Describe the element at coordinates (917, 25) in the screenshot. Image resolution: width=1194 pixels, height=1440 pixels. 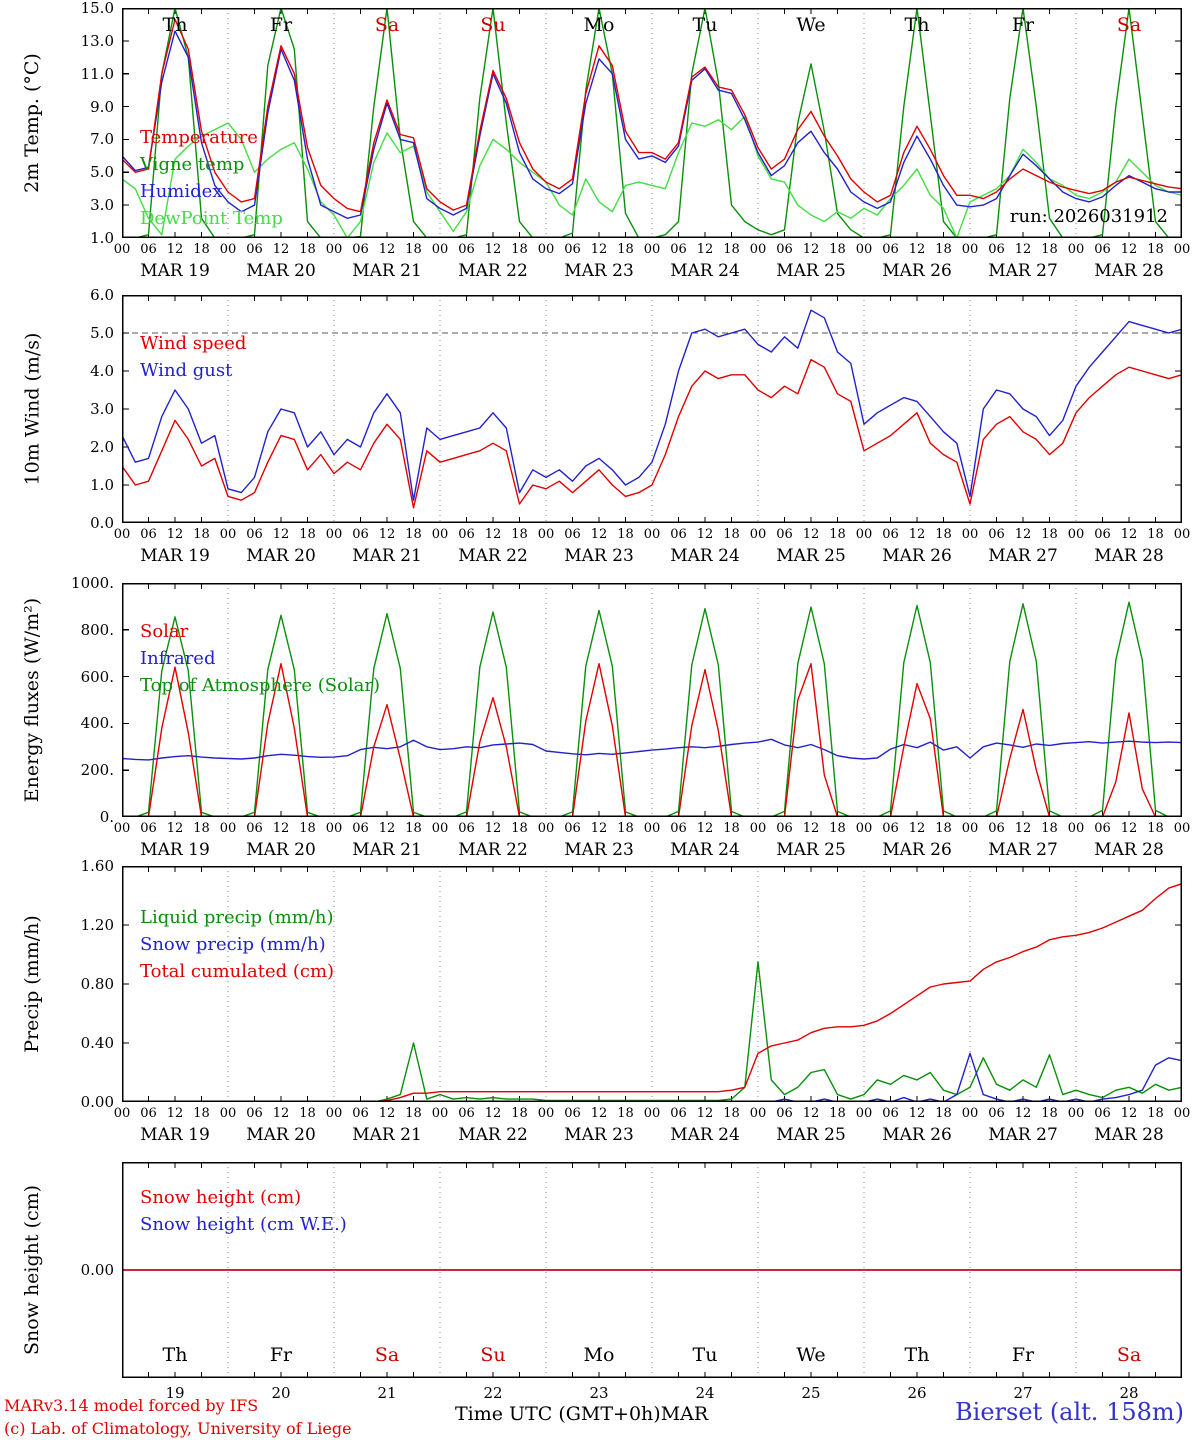
I see `day-name-top: Th` at that location.